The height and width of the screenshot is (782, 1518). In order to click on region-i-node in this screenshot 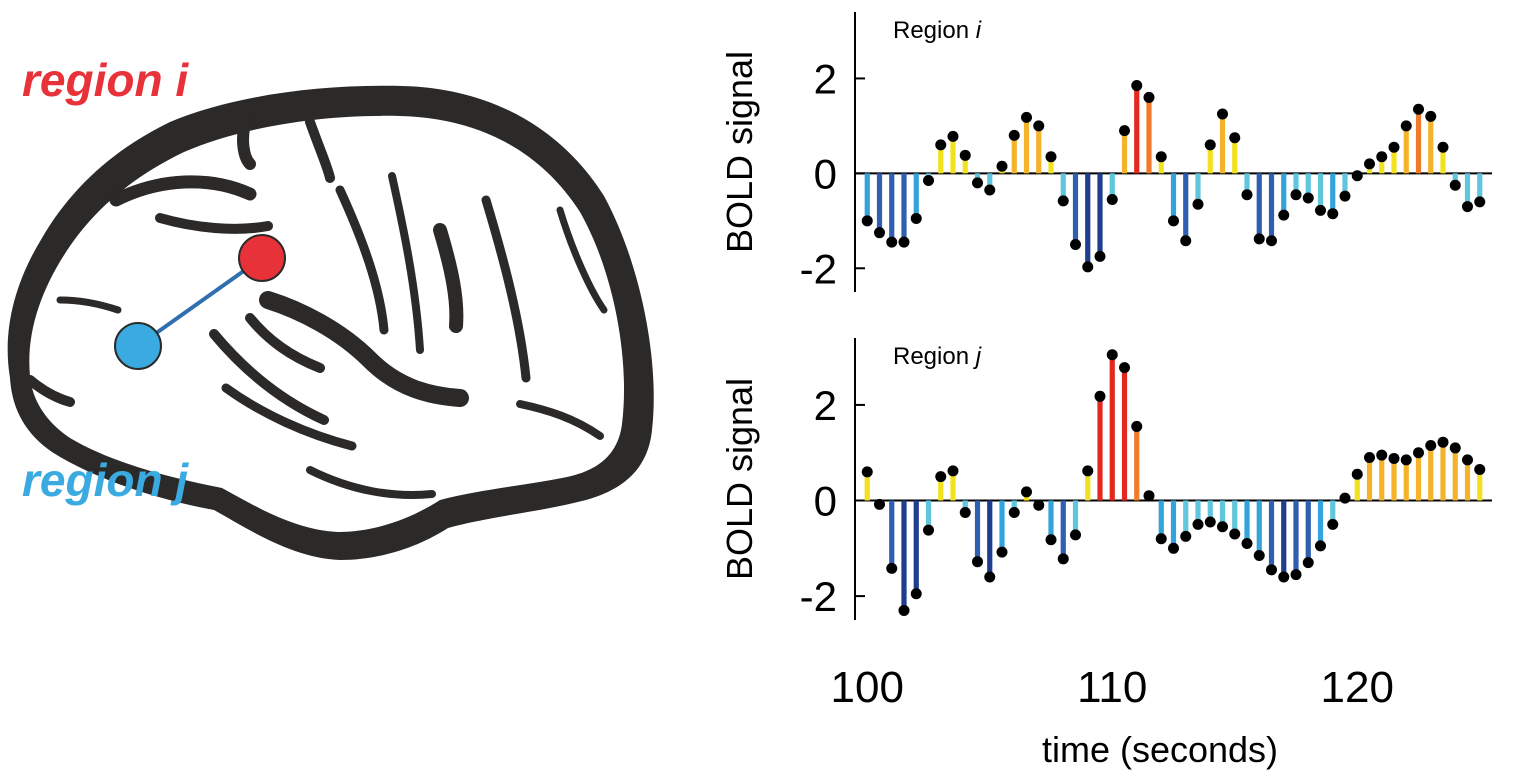, I will do `click(262, 258)`.